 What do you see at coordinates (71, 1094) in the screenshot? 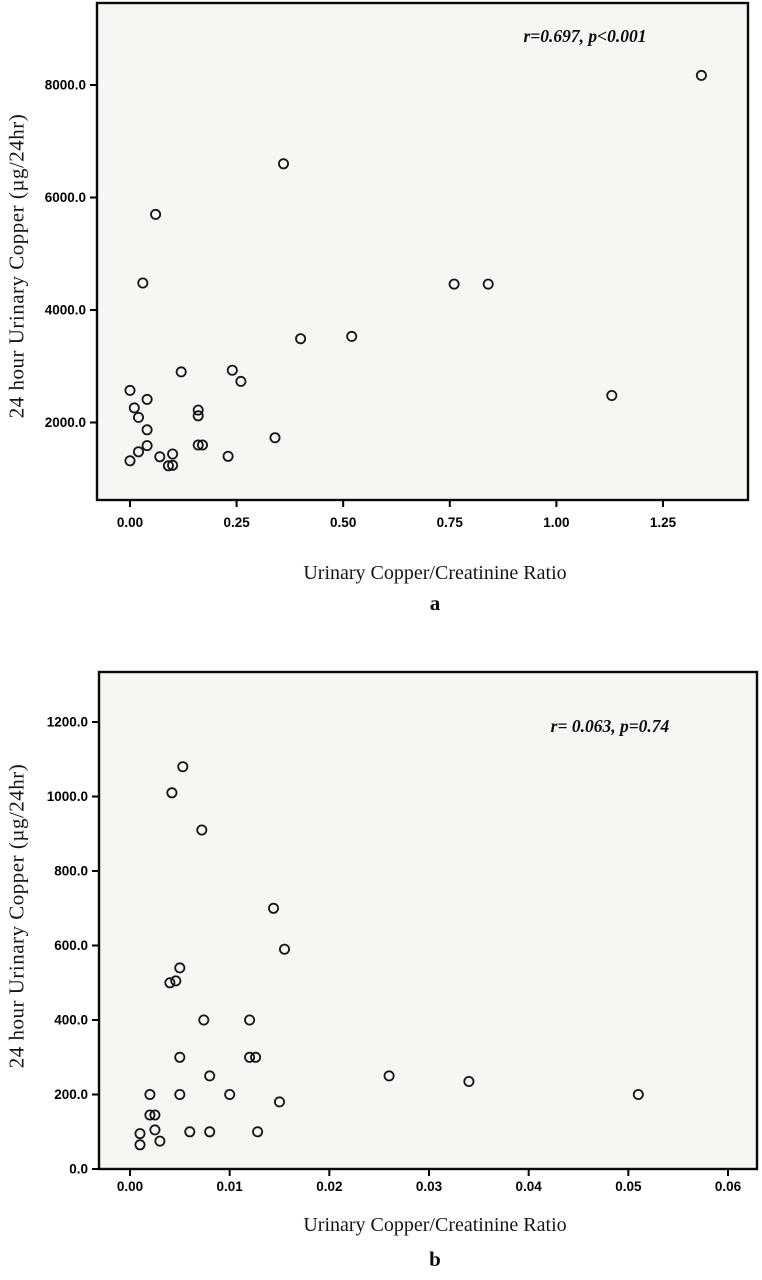
I see `y-tick-label: 200.0` at bounding box center [71, 1094].